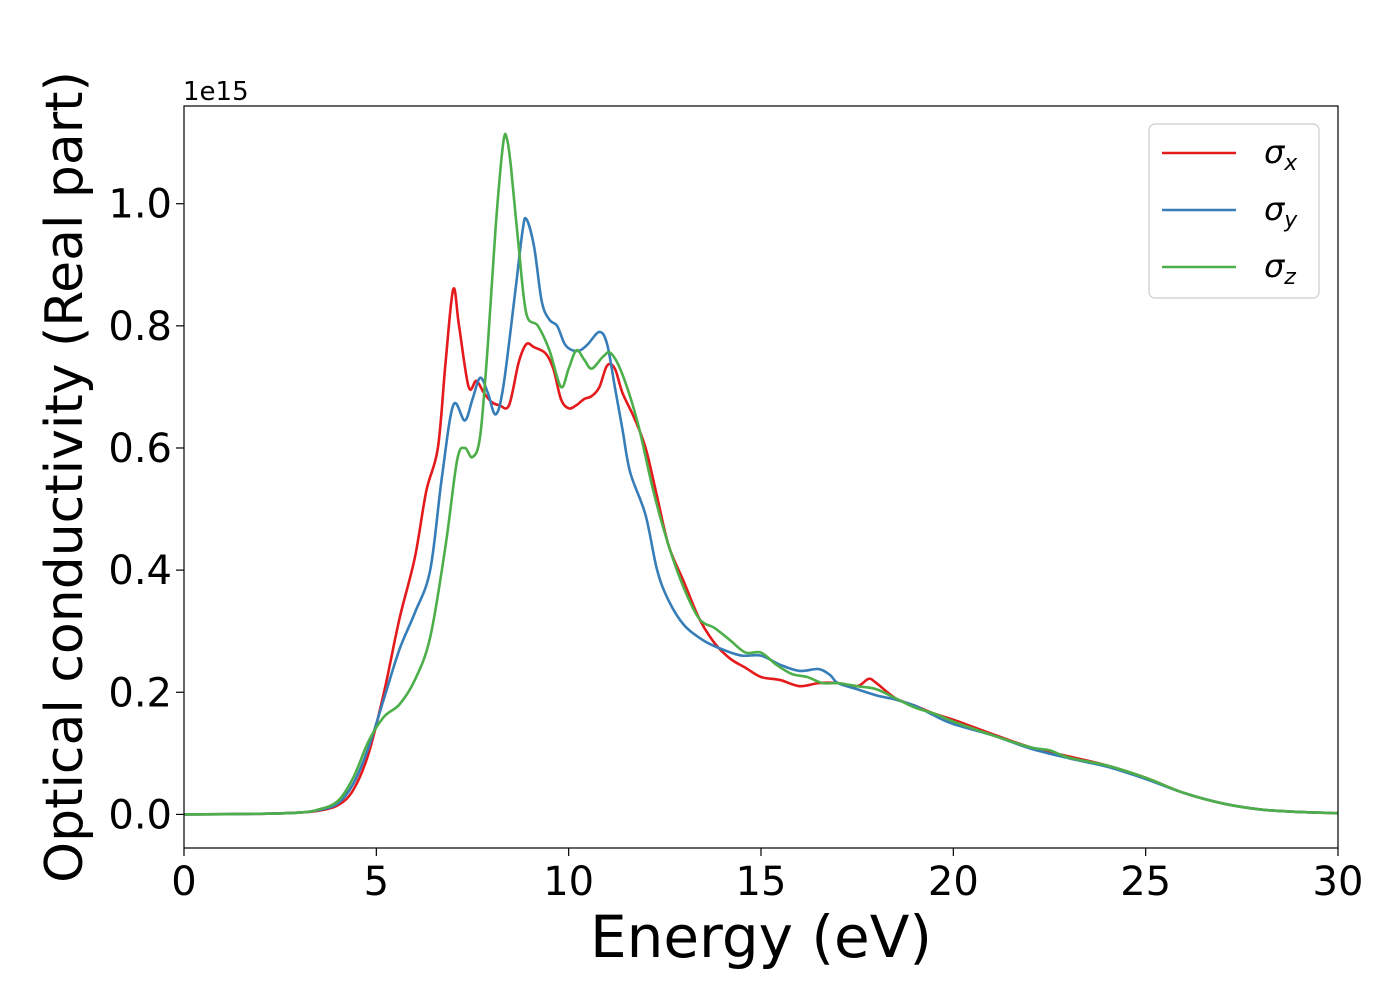  I want to click on legend-label-z: σz, so click(1280, 268).